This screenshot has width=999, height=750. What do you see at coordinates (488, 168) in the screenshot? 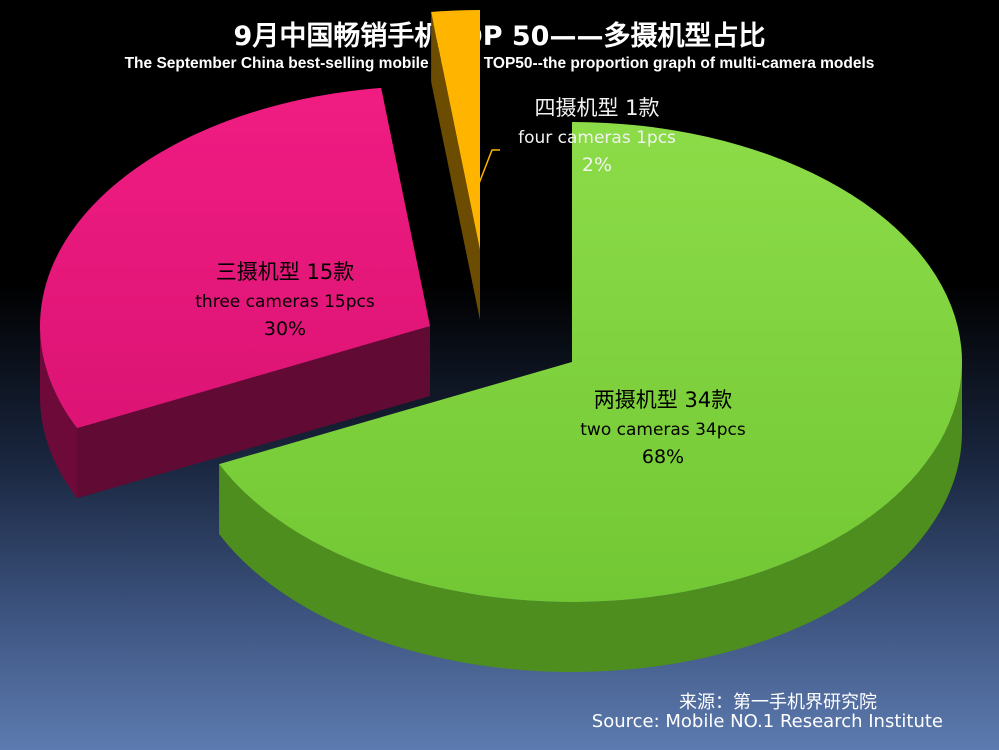
I see `leader-line-four` at bounding box center [488, 168].